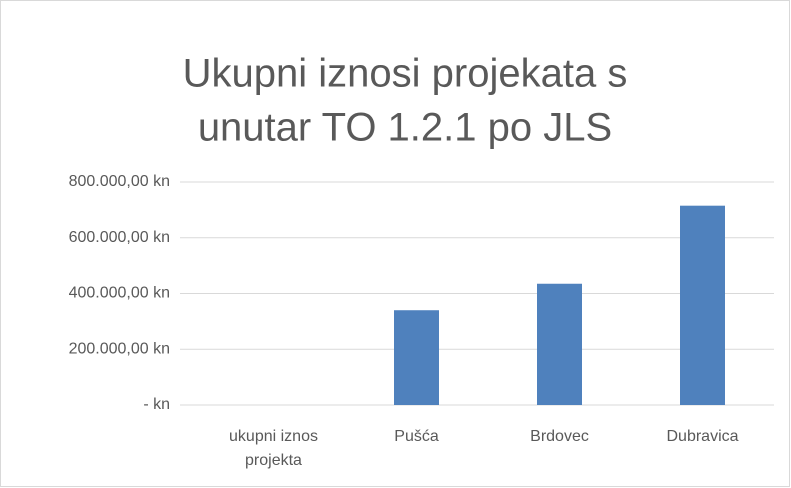 This screenshot has height=488, width=791. I want to click on y-tick-label: - kn, so click(156, 404).